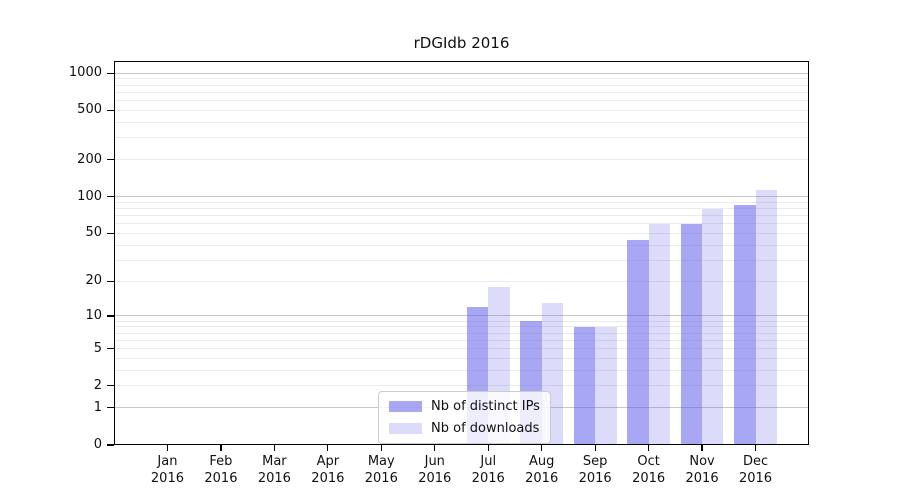  Describe the element at coordinates (167, 470) in the screenshot. I see `x-tick-label: Jan 2016` at that location.